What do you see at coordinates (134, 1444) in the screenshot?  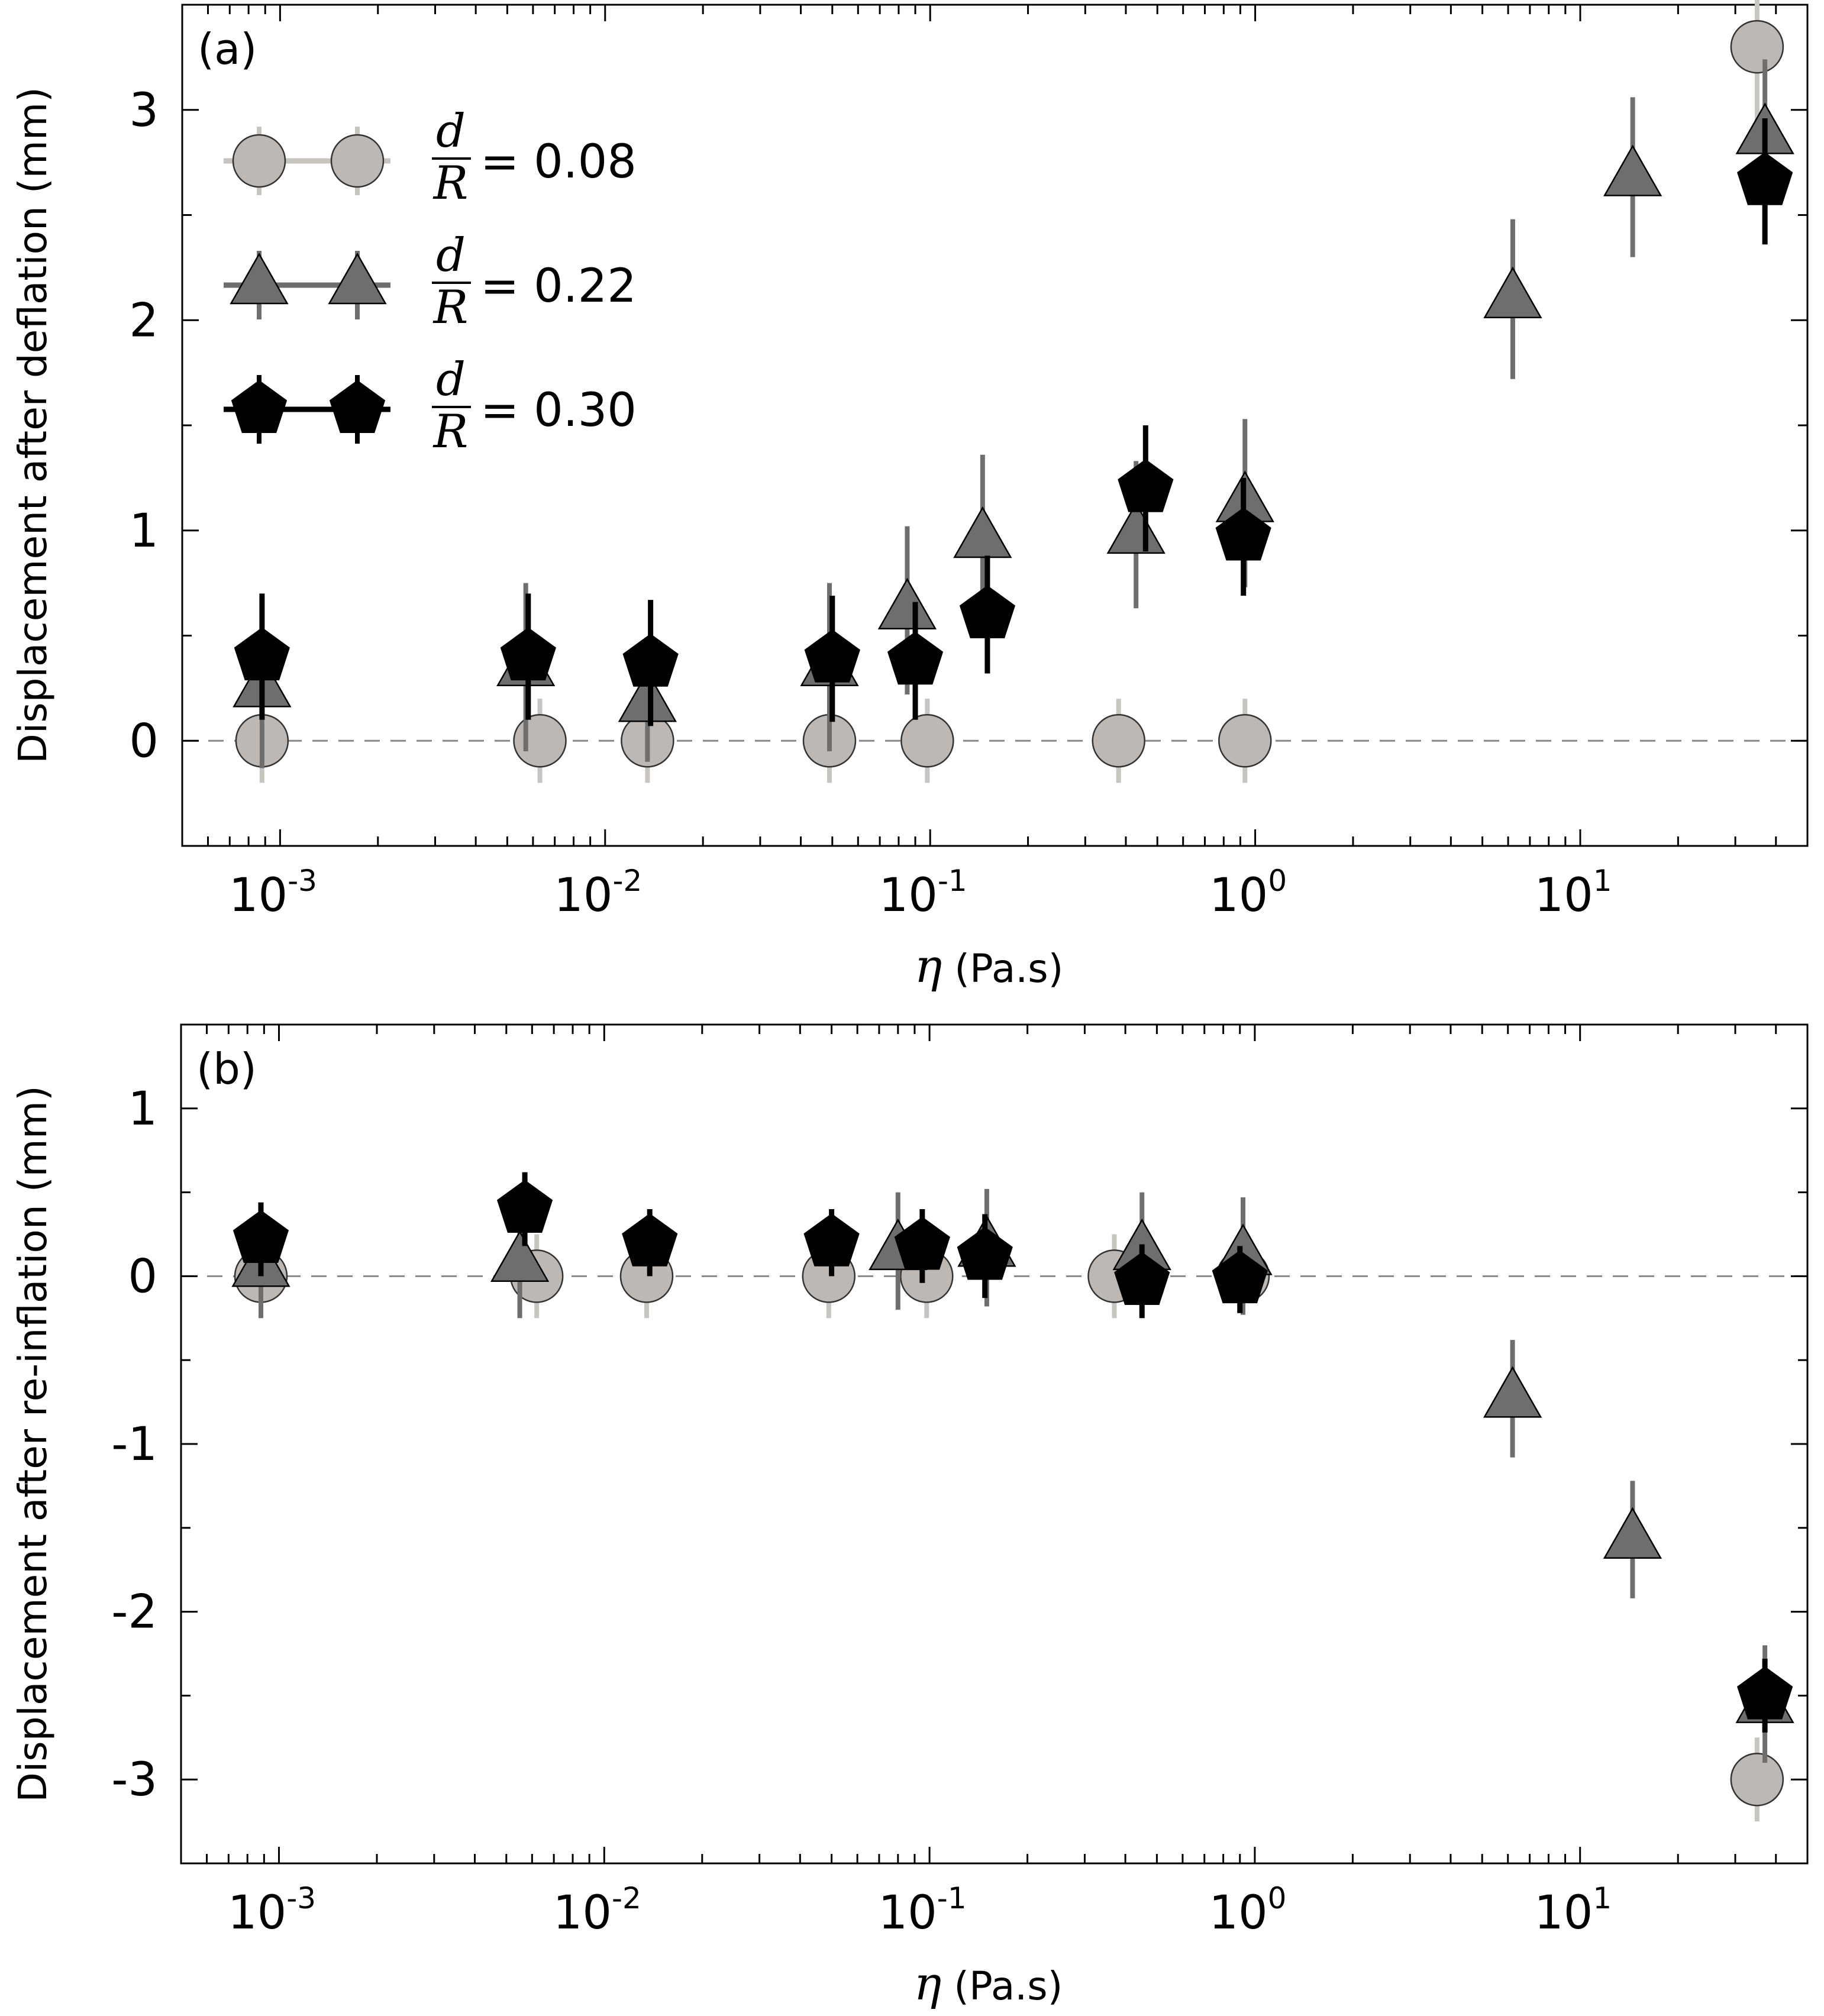 I see `y-tick-label: -1` at bounding box center [134, 1444].